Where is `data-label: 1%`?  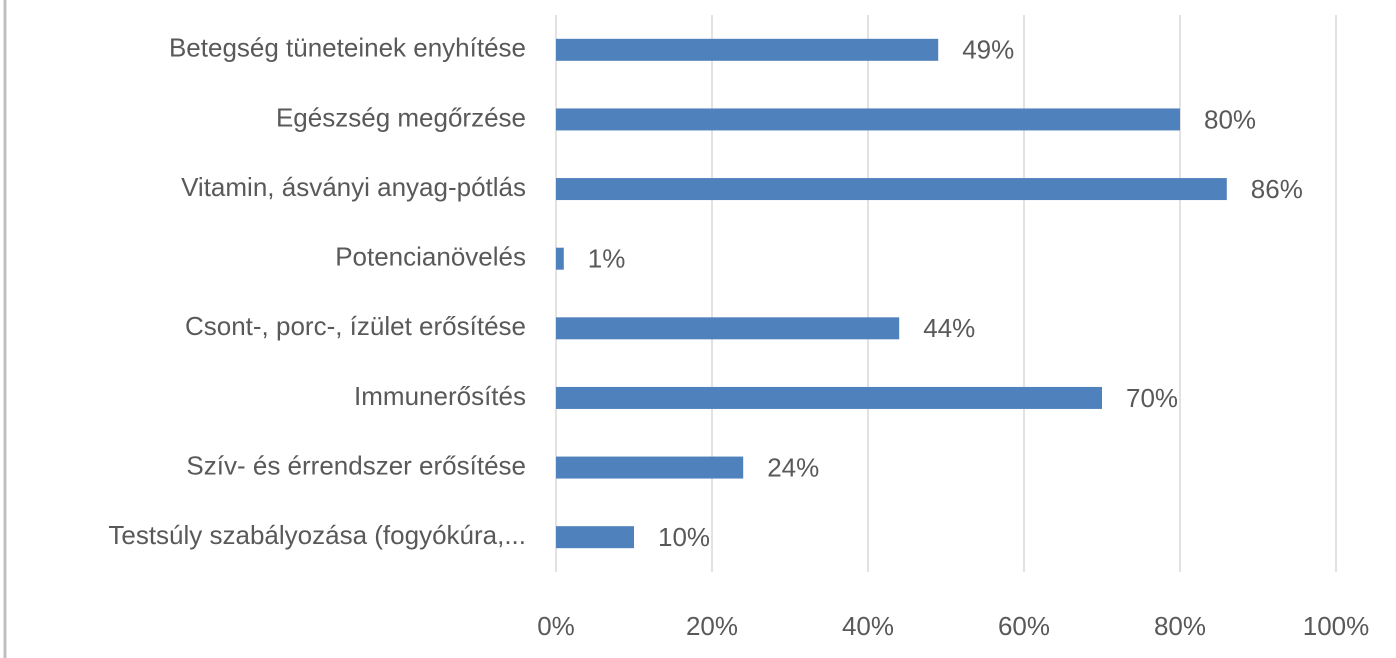 data-label: 1% is located at coordinates (607, 259).